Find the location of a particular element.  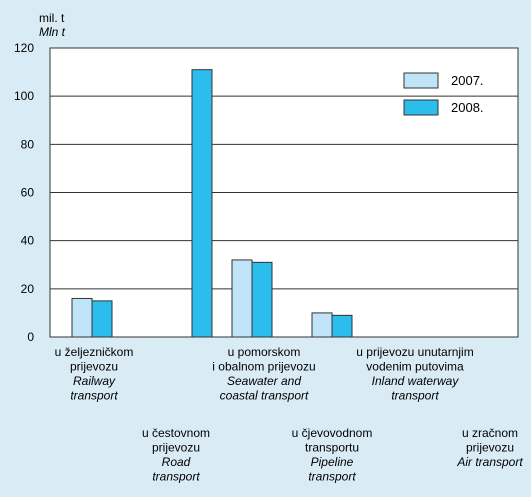

category-label: u zračnom is located at coordinates (490, 433).